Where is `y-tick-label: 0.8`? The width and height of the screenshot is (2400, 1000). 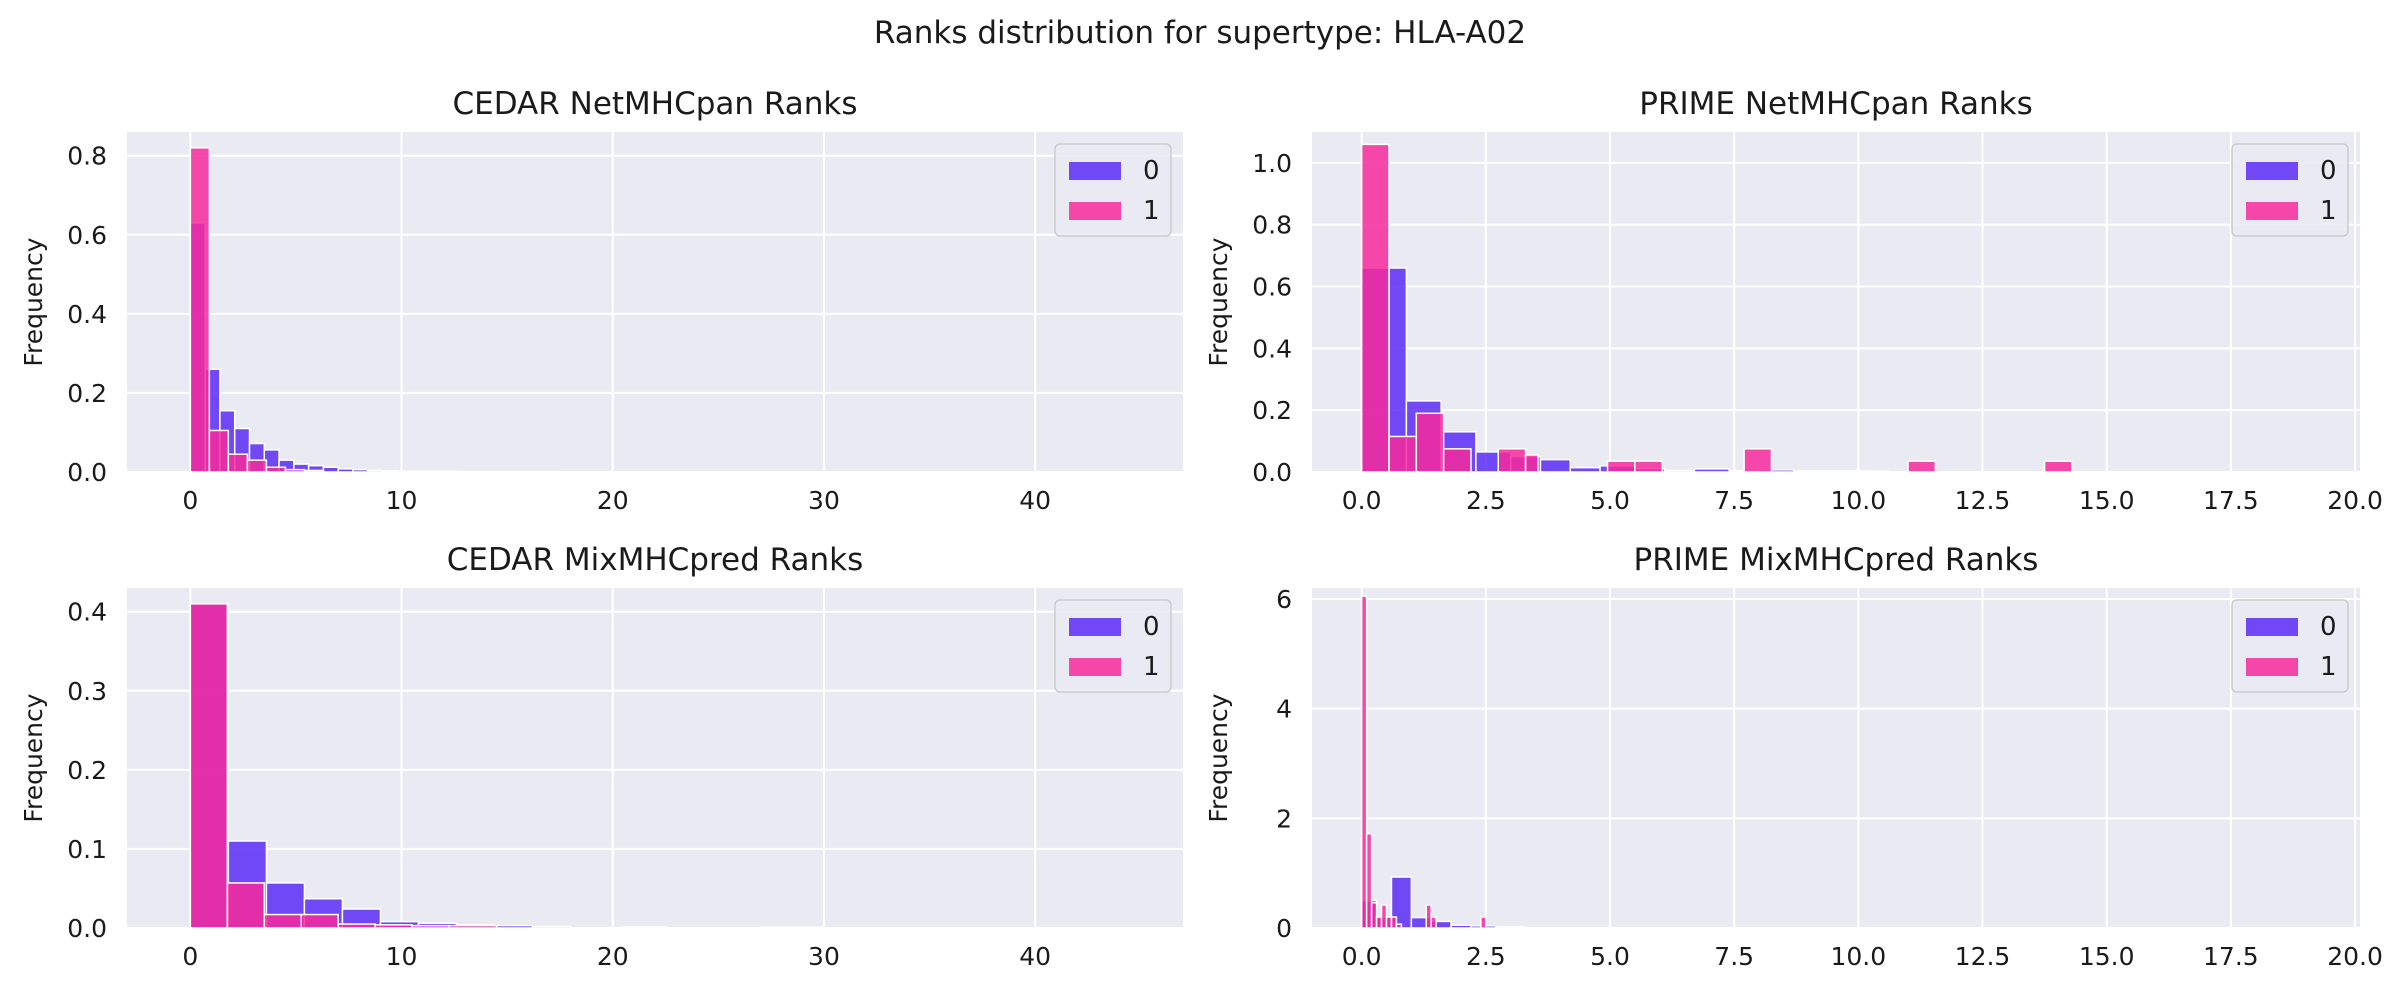
y-tick-label: 0.8 is located at coordinates (87, 156).